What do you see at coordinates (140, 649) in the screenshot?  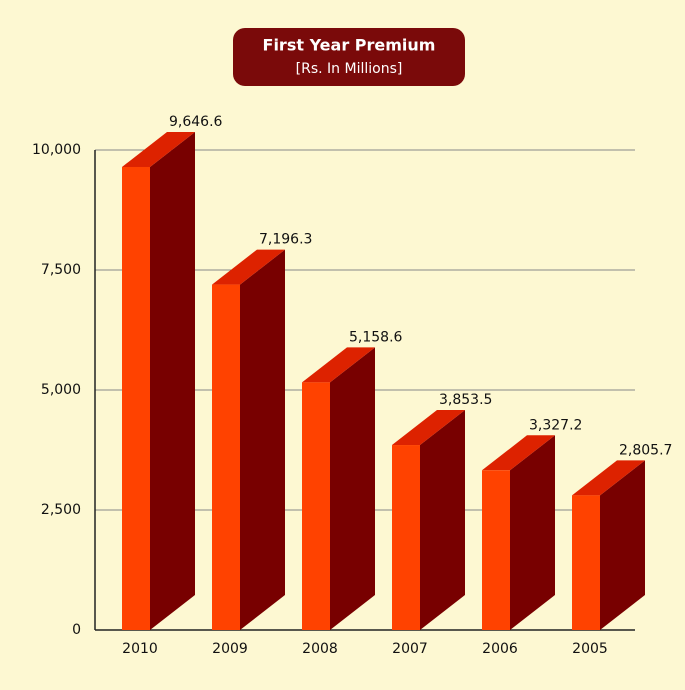 I see `x-tick-label: 2010` at bounding box center [140, 649].